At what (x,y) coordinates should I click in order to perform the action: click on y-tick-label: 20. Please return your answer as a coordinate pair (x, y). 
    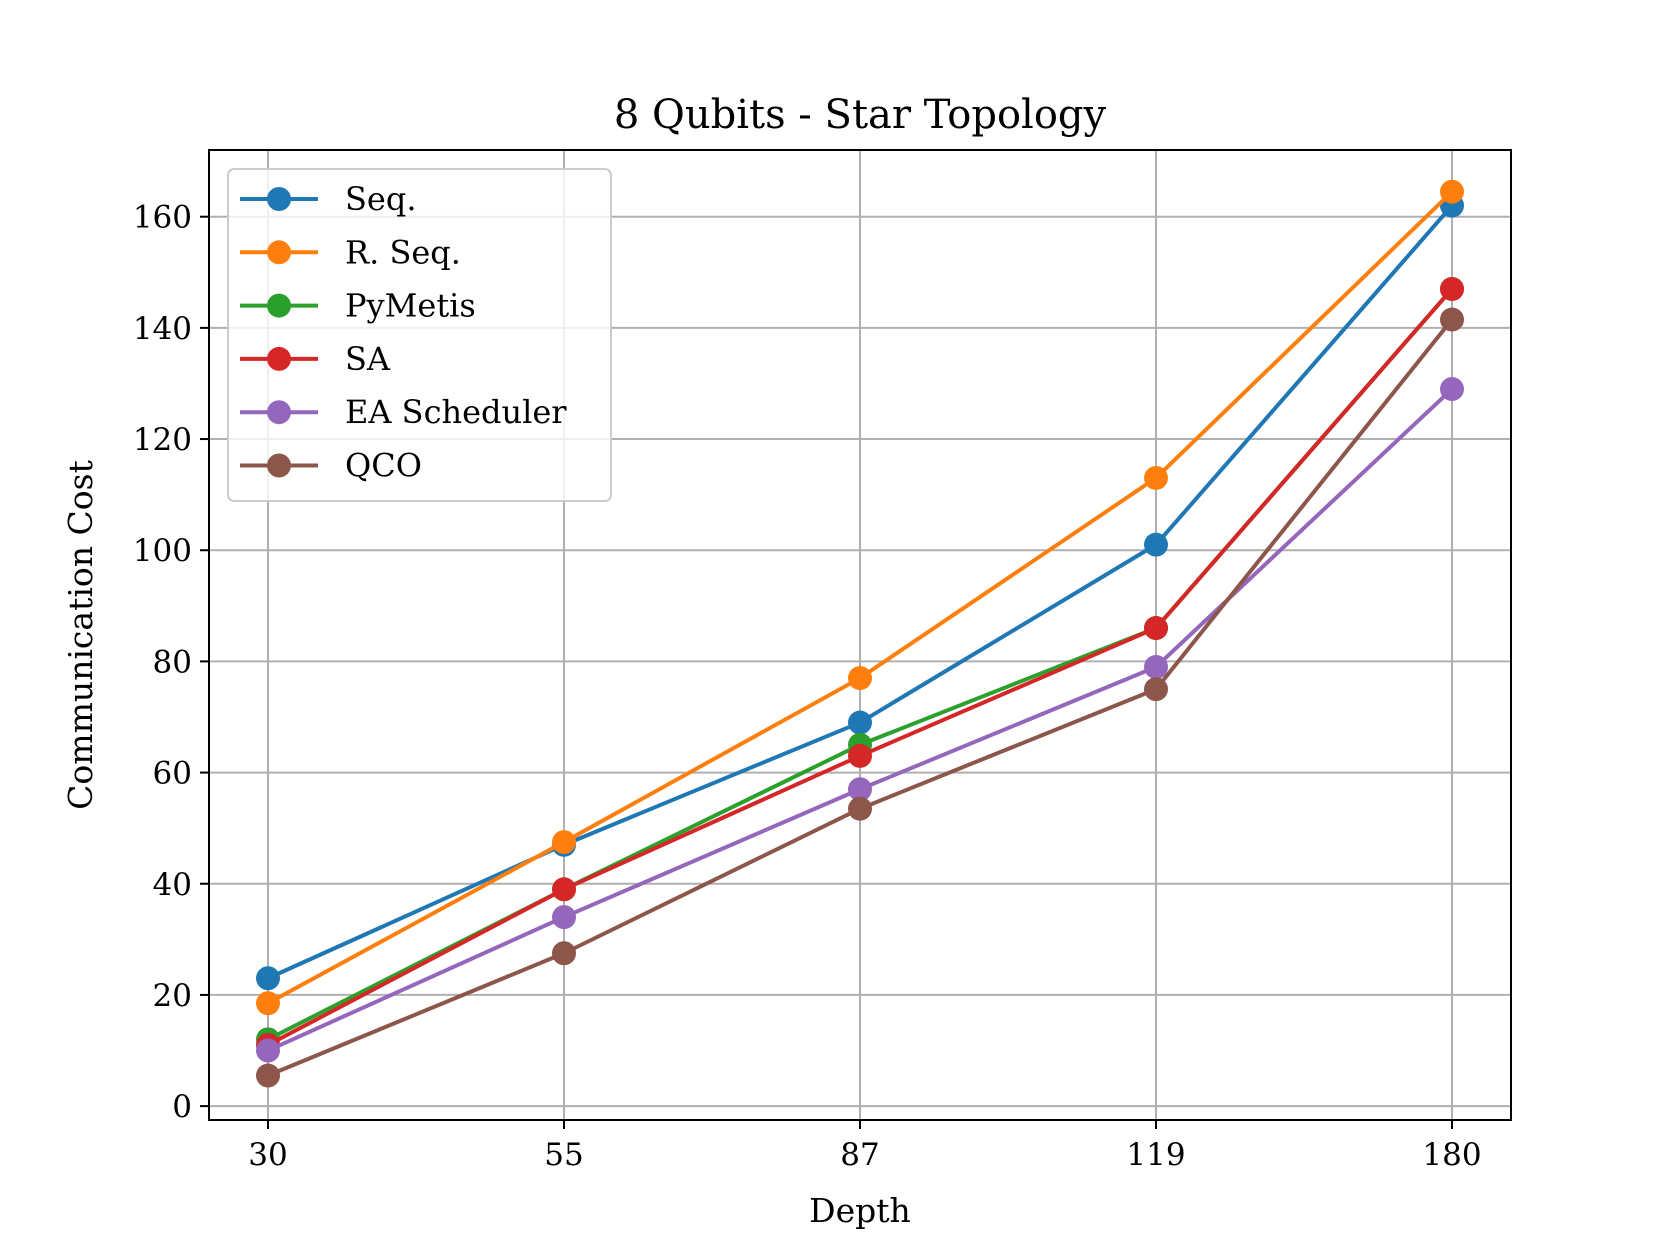
    Looking at the image, I should click on (172, 996).